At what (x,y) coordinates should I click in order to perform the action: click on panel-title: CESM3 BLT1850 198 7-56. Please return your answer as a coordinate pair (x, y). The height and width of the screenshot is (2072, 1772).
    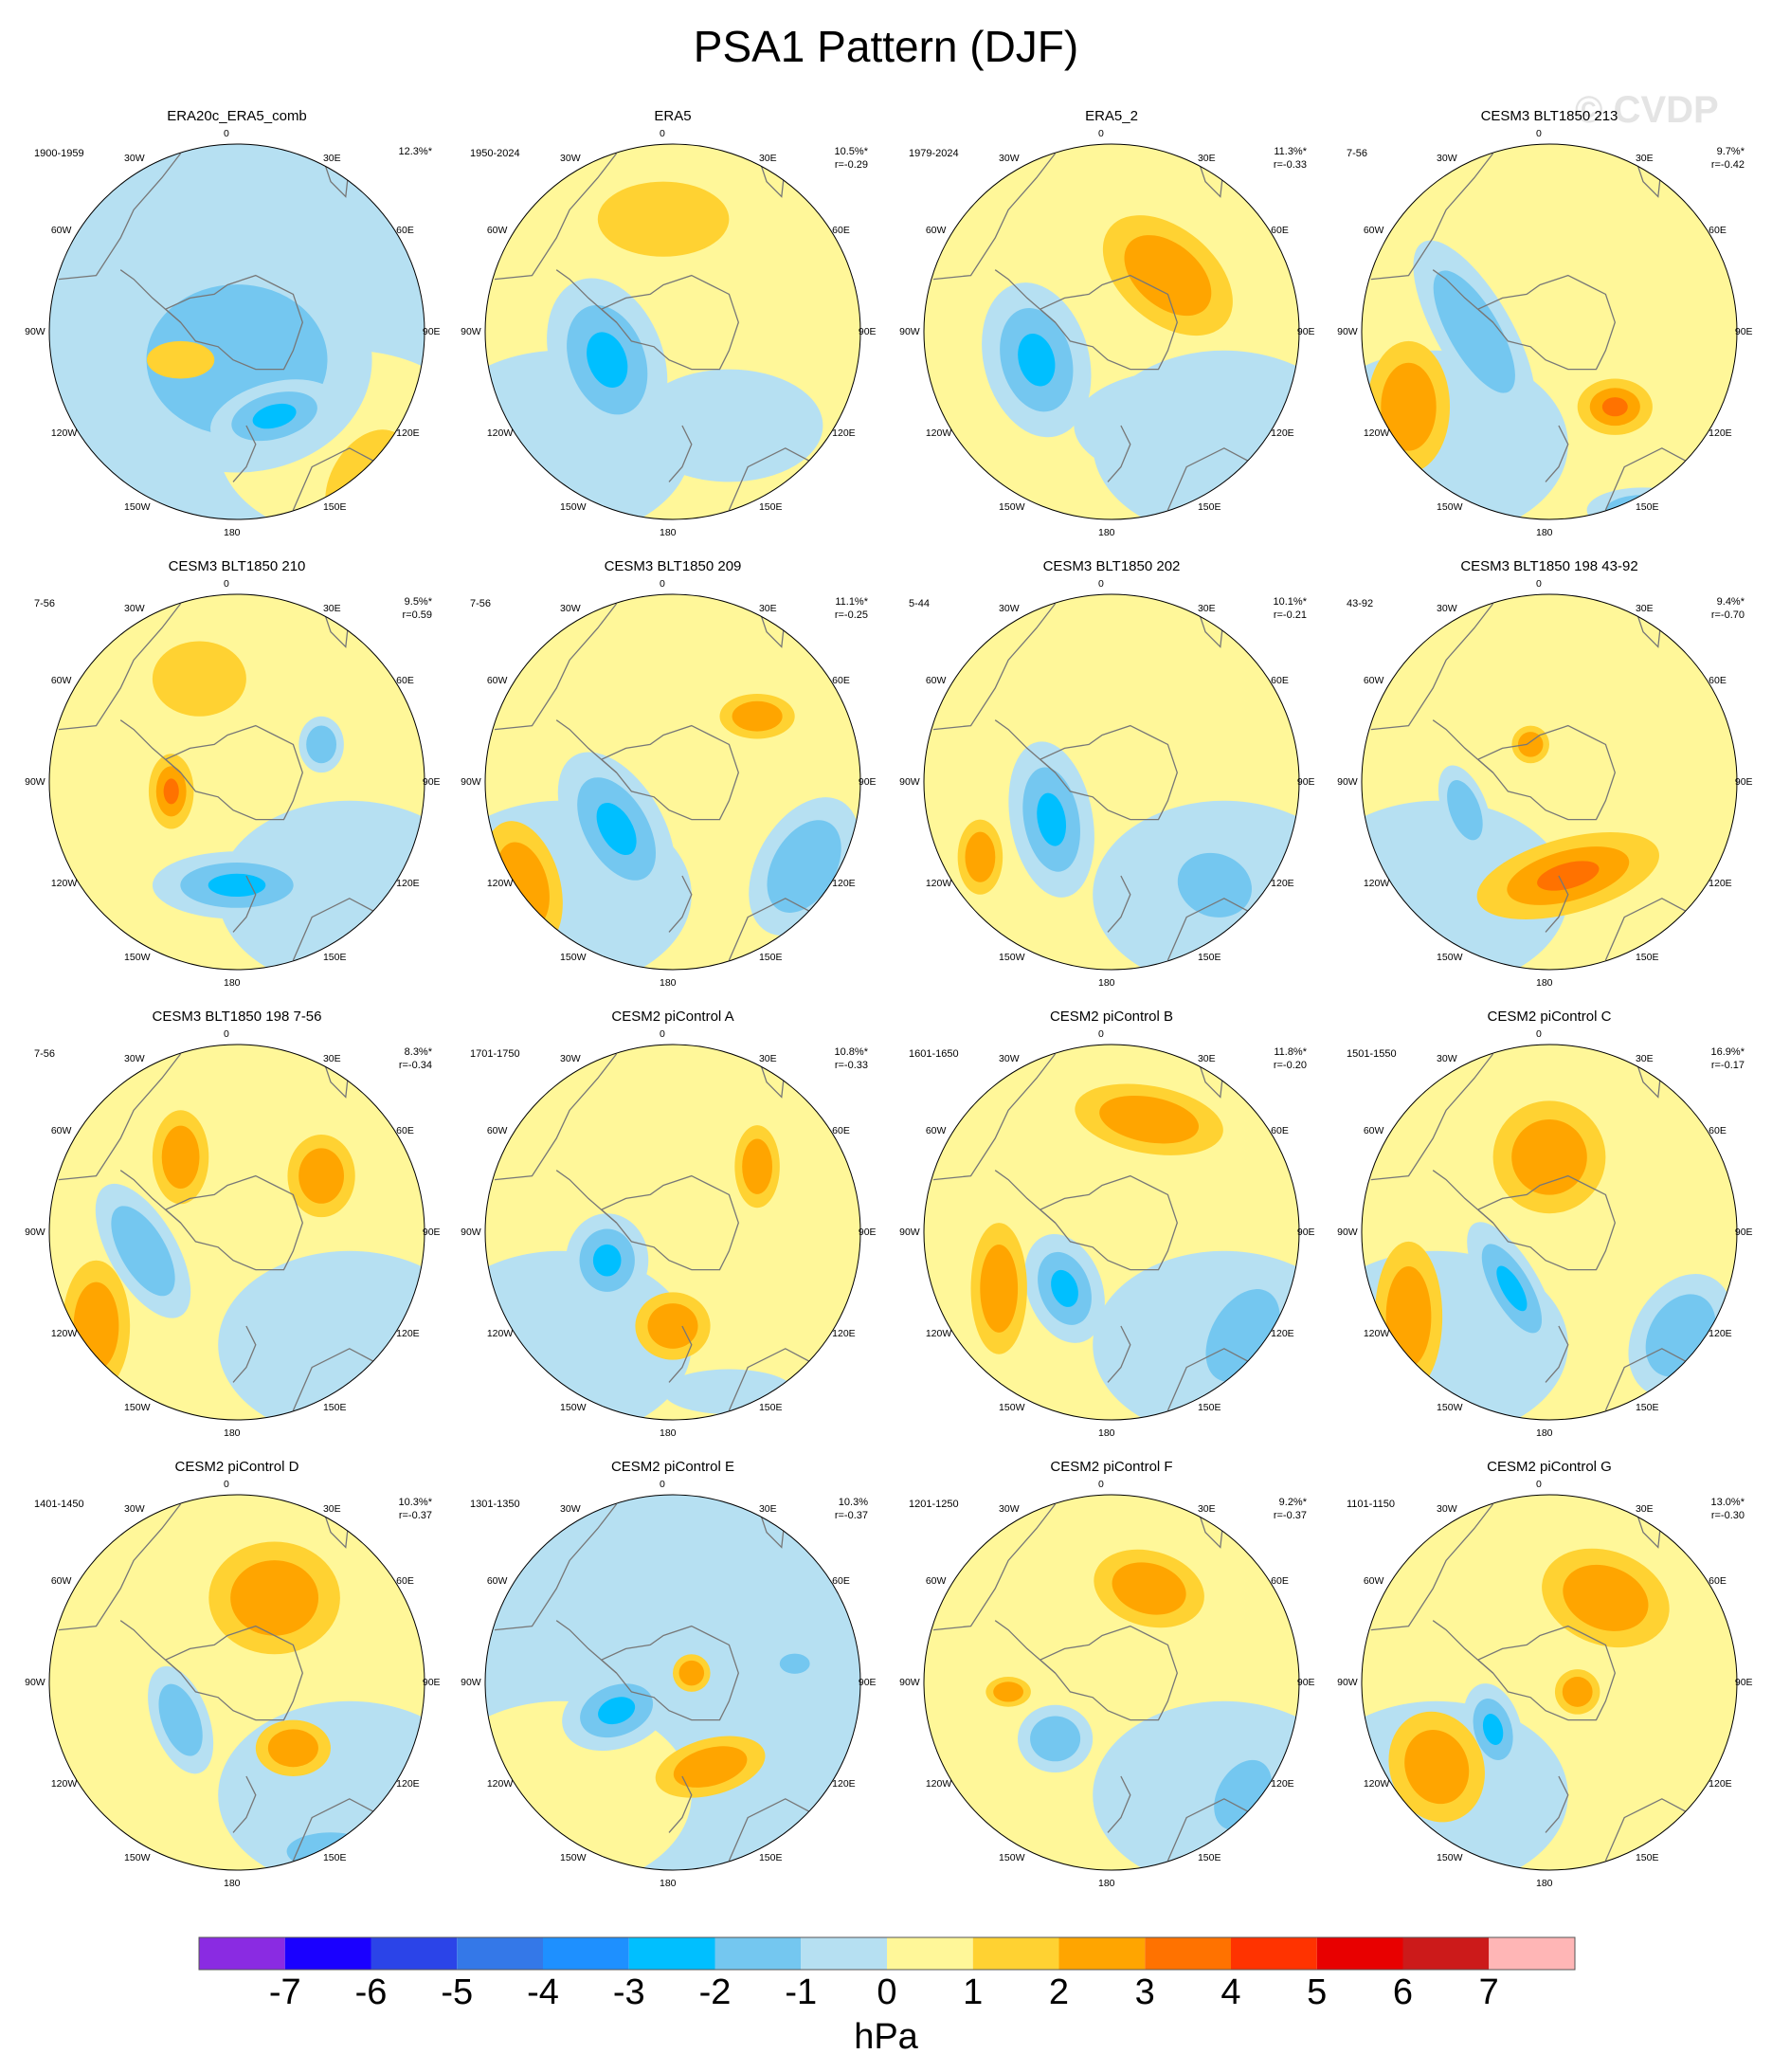
    Looking at the image, I should click on (237, 1017).